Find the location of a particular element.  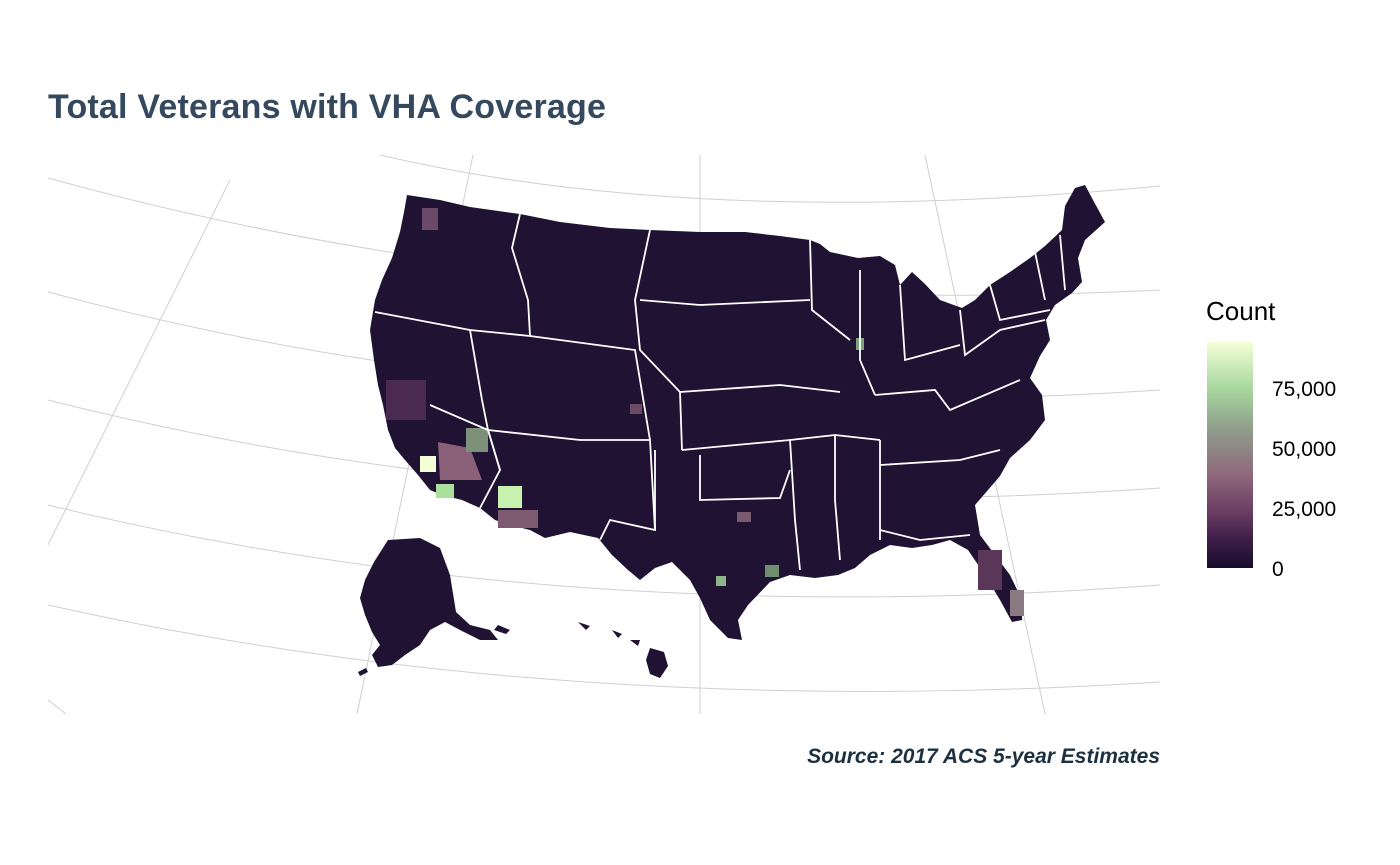

legend-label: 0 is located at coordinates (1278, 569).